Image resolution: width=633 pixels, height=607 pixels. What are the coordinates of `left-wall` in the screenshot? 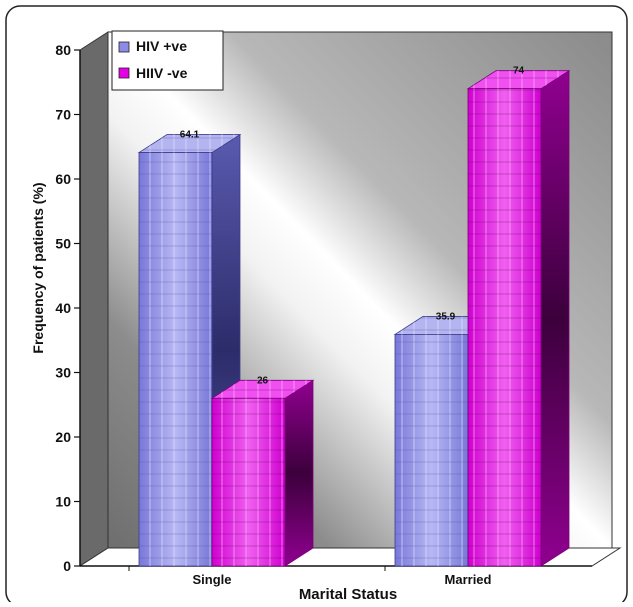 It's located at (94, 299).